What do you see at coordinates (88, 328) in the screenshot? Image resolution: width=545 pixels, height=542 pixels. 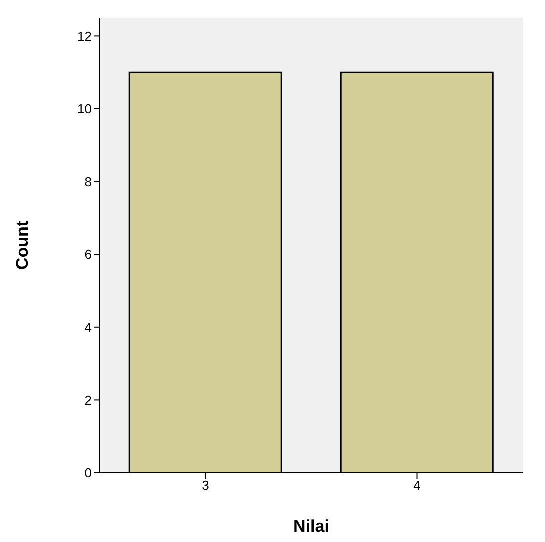 I see `y-tick-label: 4` at bounding box center [88, 328].